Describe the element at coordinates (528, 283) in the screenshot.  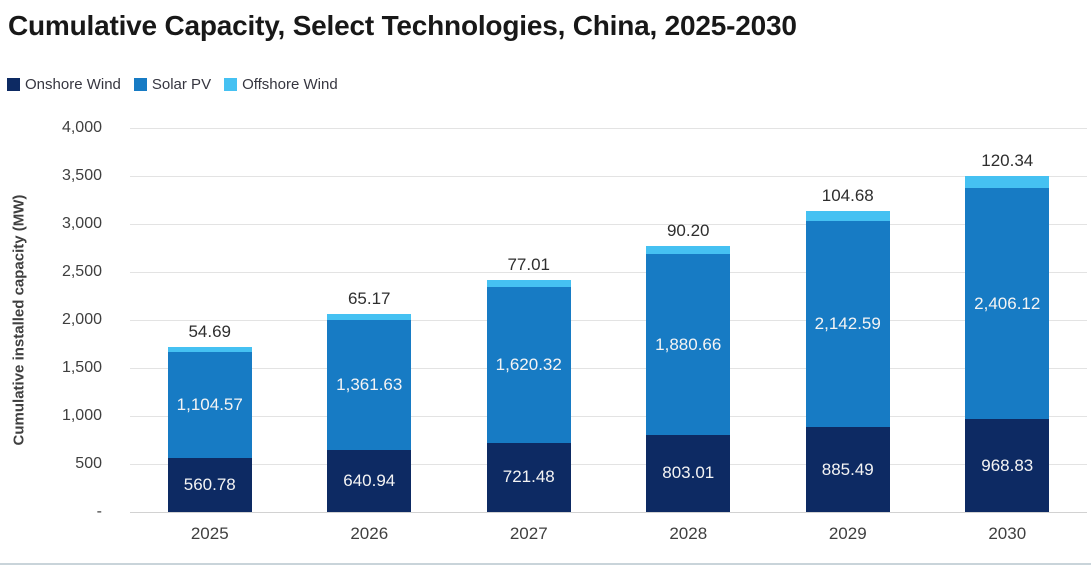
I see `segment-offshore-wind-2027` at that location.